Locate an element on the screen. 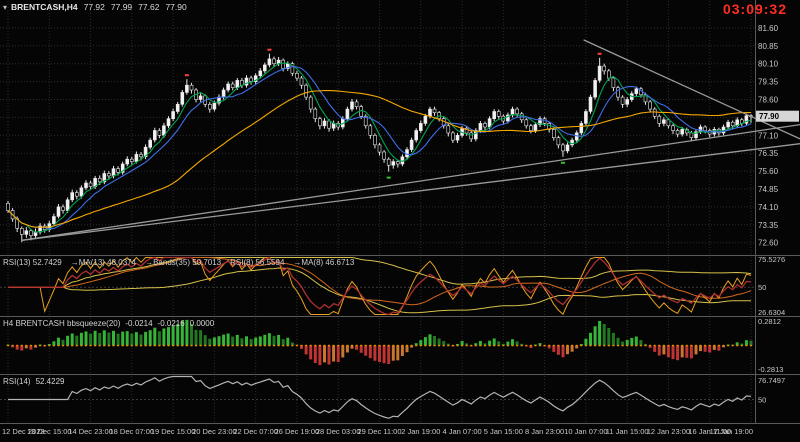  rsi-scale-label: 75.5276 is located at coordinates (771, 259).